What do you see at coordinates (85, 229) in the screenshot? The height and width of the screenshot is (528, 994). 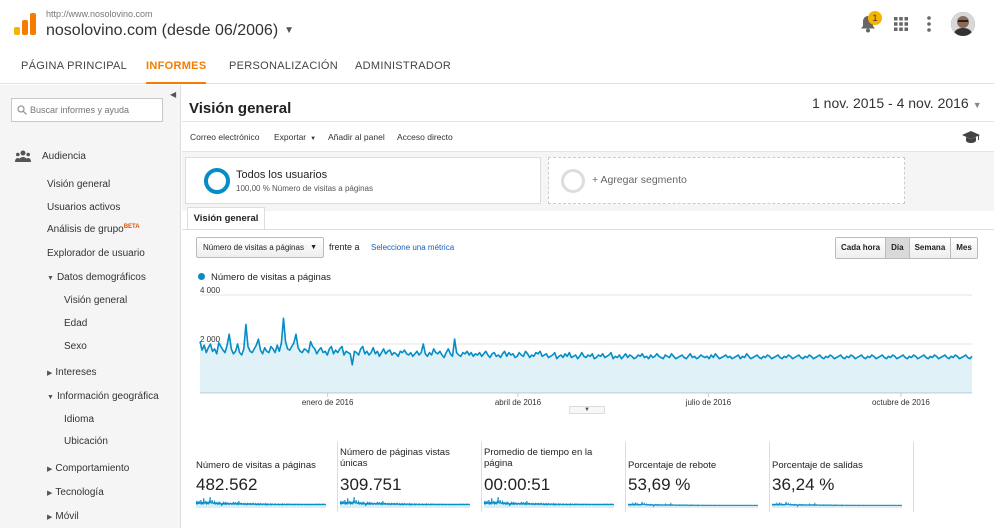 I see `sidebar-item-label: Análisis de grupo` at bounding box center [85, 229].